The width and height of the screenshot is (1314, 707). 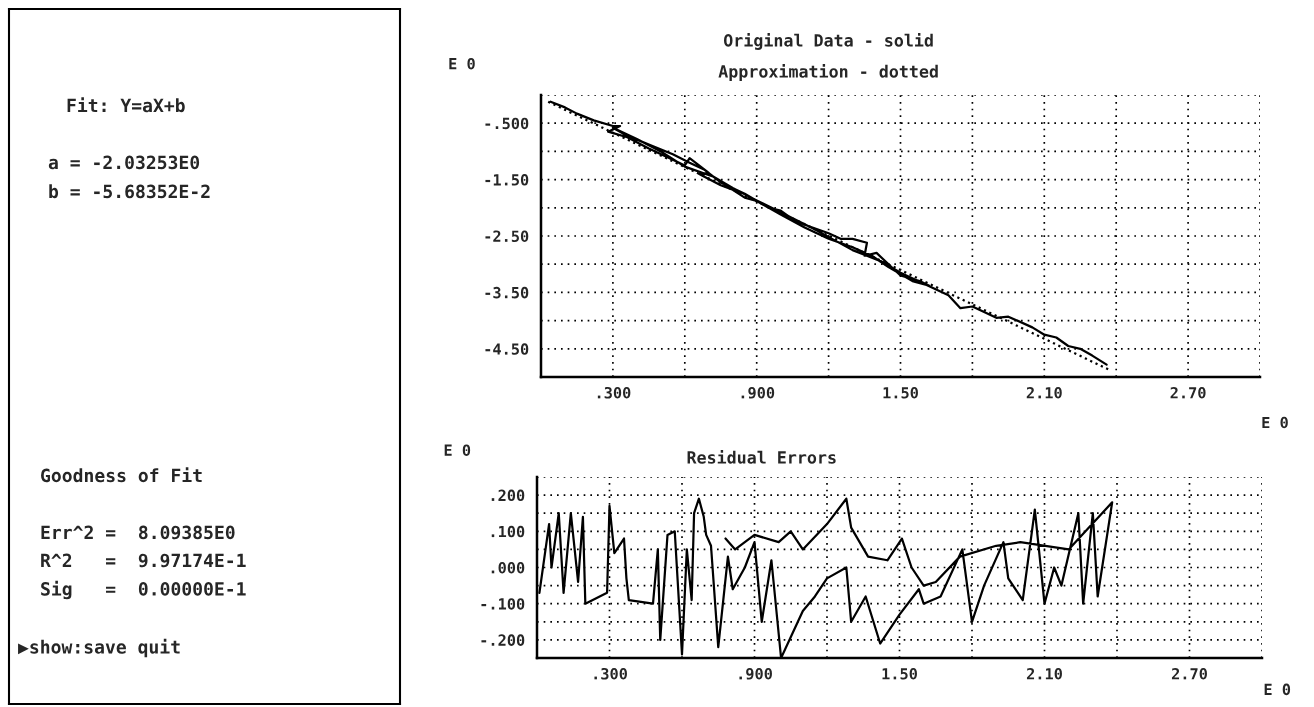 What do you see at coordinates (507, 236) in the screenshot?
I see `y-tick-label: -2.50` at bounding box center [507, 236].